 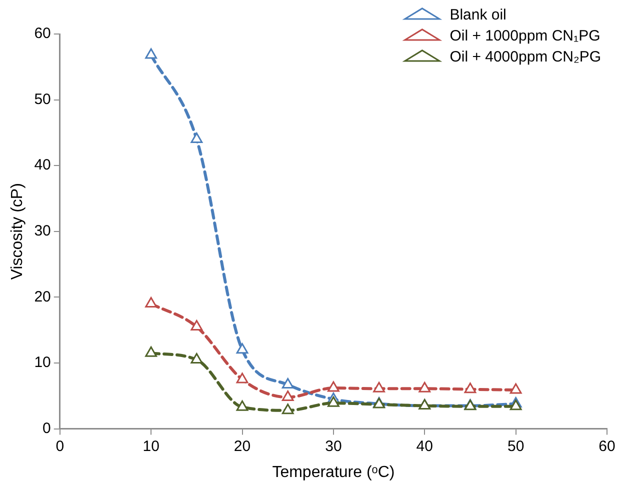 I want to click on x-tick-label: 20, so click(x=242, y=446).